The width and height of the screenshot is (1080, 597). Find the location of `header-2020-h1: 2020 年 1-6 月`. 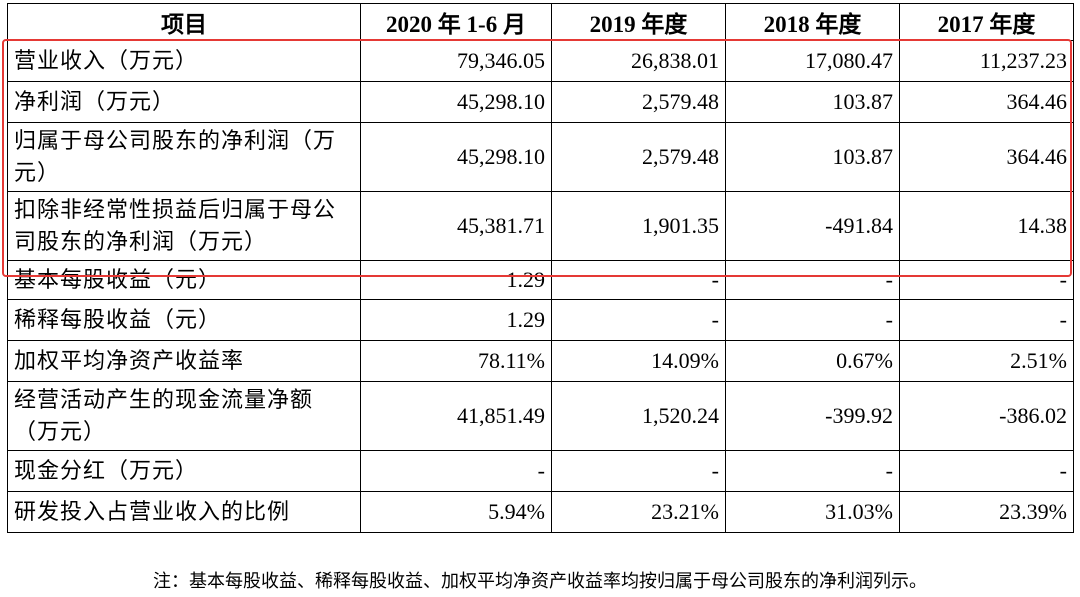

header-2020-h1: 2020 年 1-6 月 is located at coordinates (456, 22).